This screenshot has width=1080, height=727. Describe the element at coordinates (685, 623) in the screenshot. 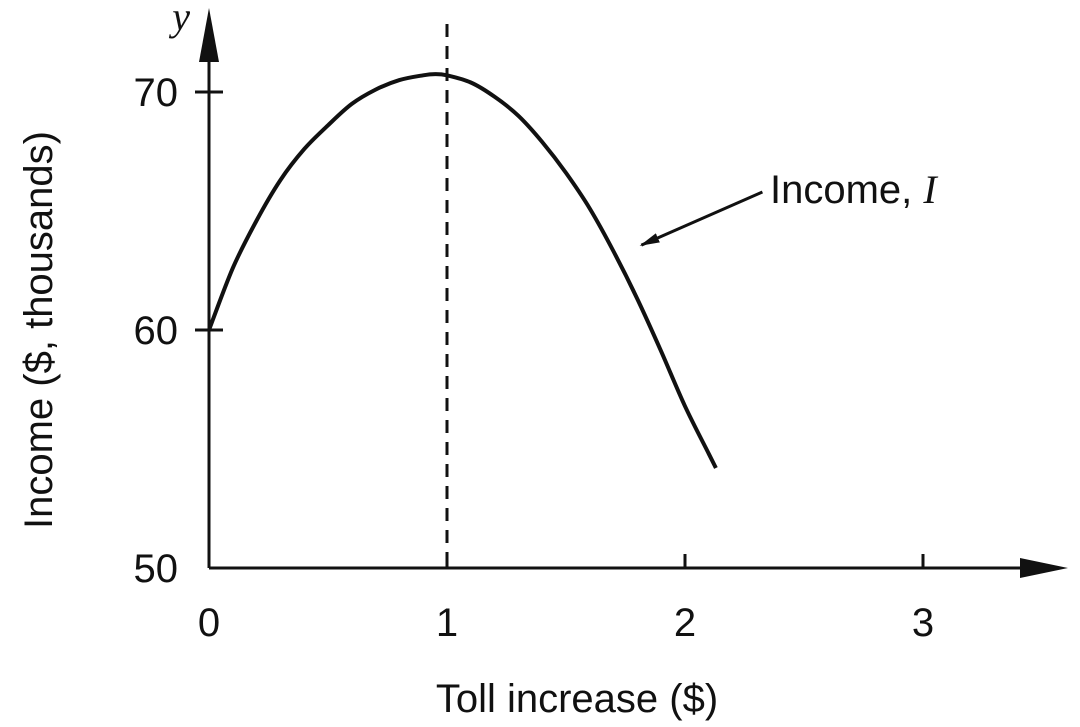

I see `x-tick-label: 2` at that location.